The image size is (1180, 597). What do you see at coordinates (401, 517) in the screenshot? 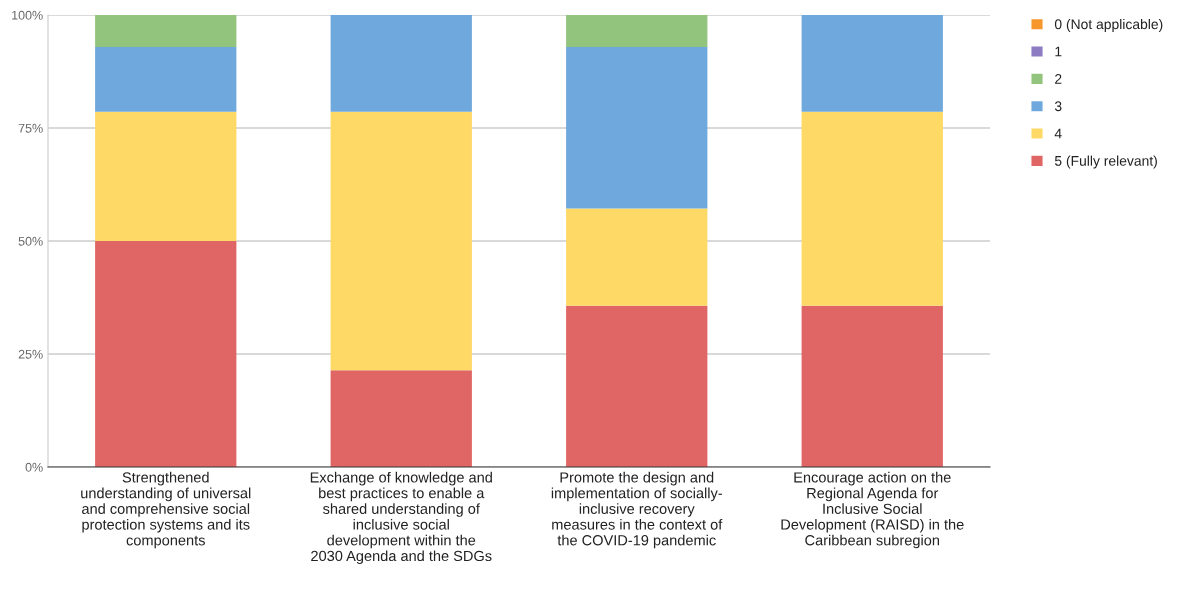
I see `x-tick-label: Exchange of knowledge and best practices to enable a shared understanding of inclusive social development within the 2030 Agenda and the SDGs` at bounding box center [401, 517].